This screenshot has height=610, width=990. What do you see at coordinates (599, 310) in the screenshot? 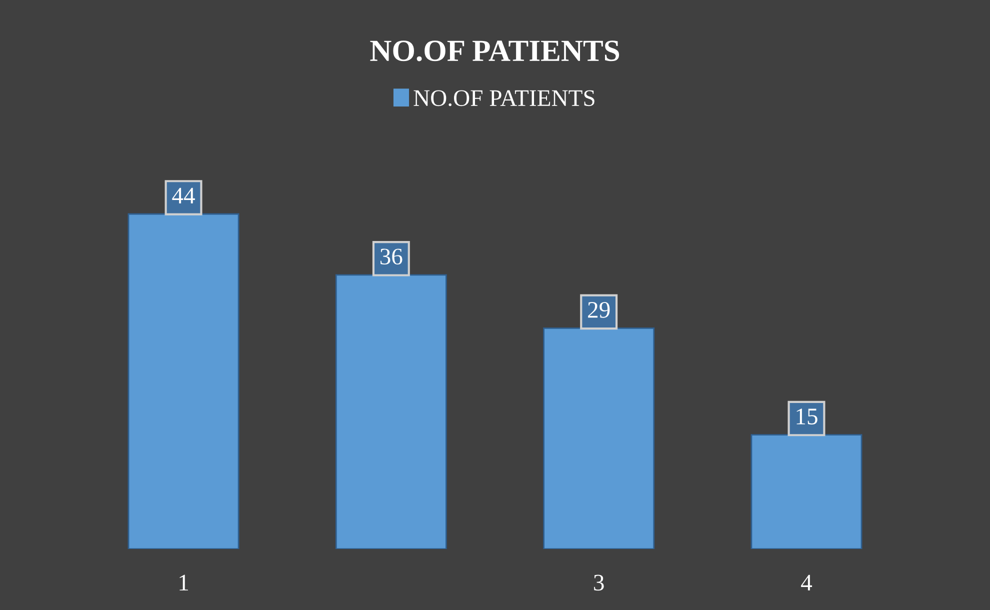
I see `data-label: 29` at bounding box center [599, 310].